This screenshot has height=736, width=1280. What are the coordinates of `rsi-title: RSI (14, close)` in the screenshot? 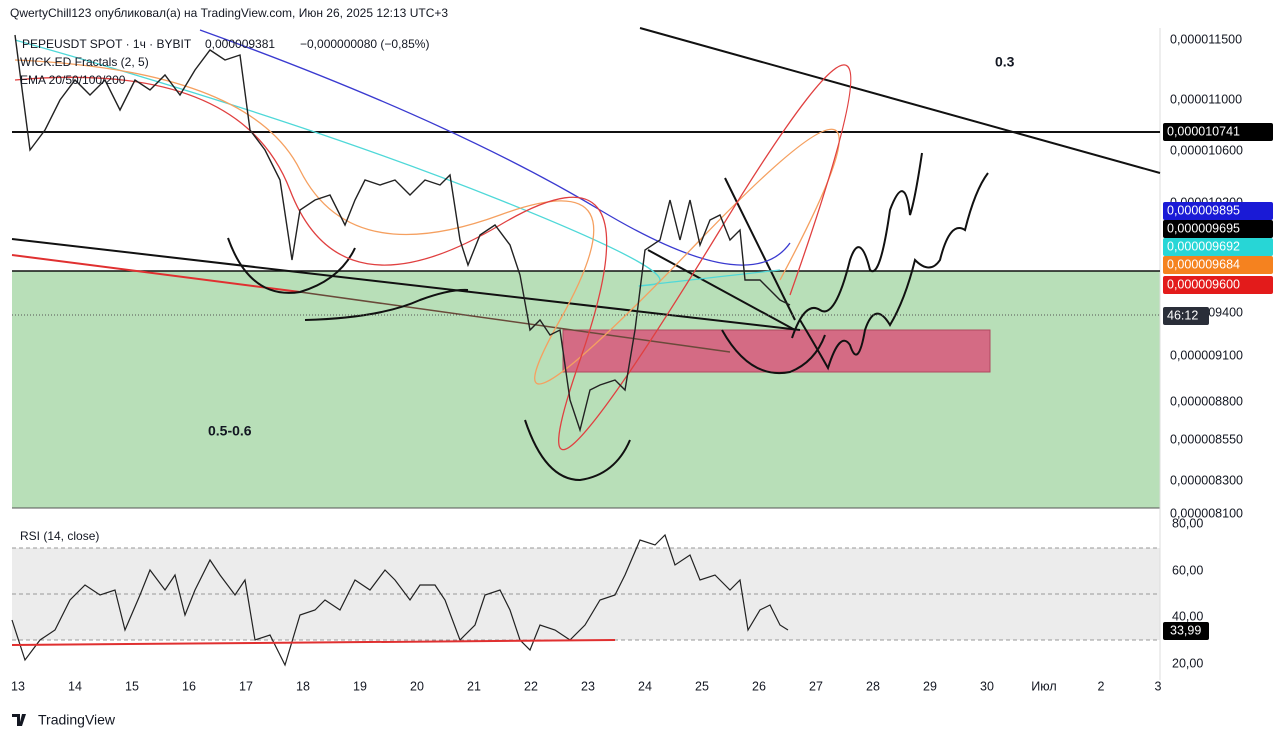 It's located at (59, 536).